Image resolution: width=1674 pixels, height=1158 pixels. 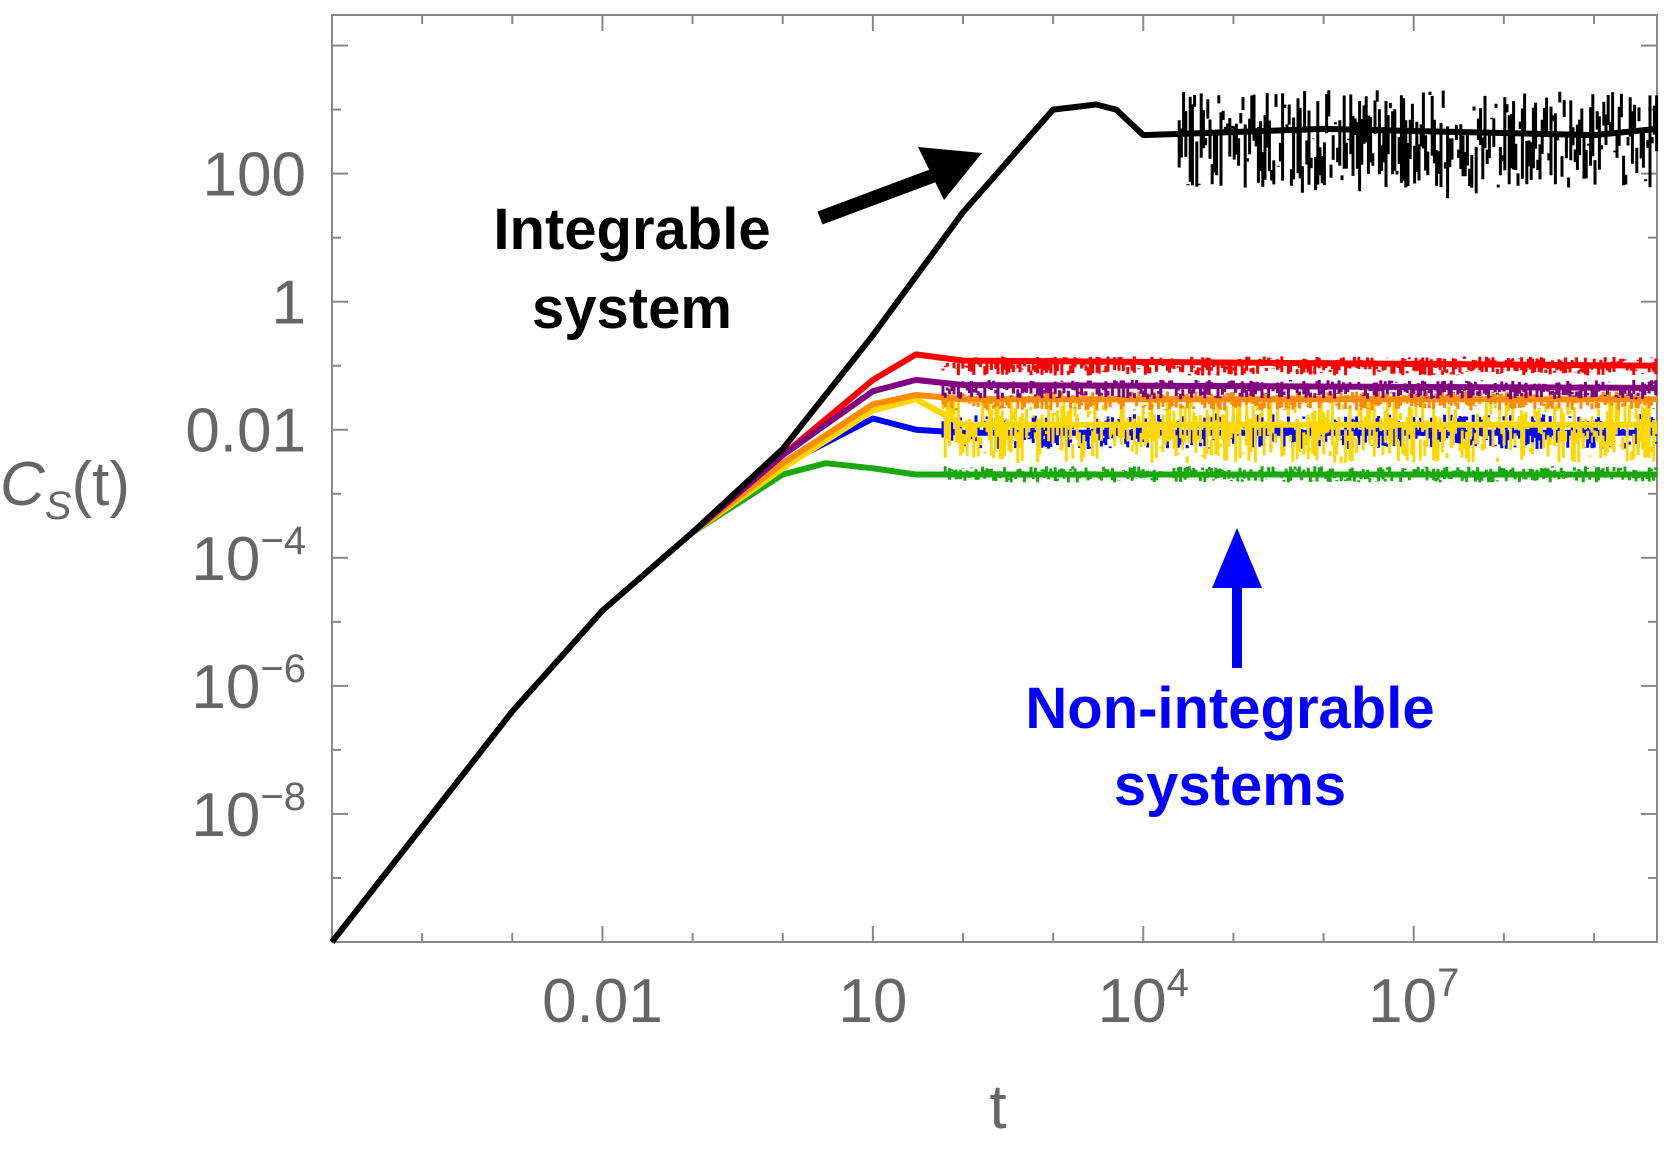 I want to click on arrow-integrable-head, so click(x=950, y=173).